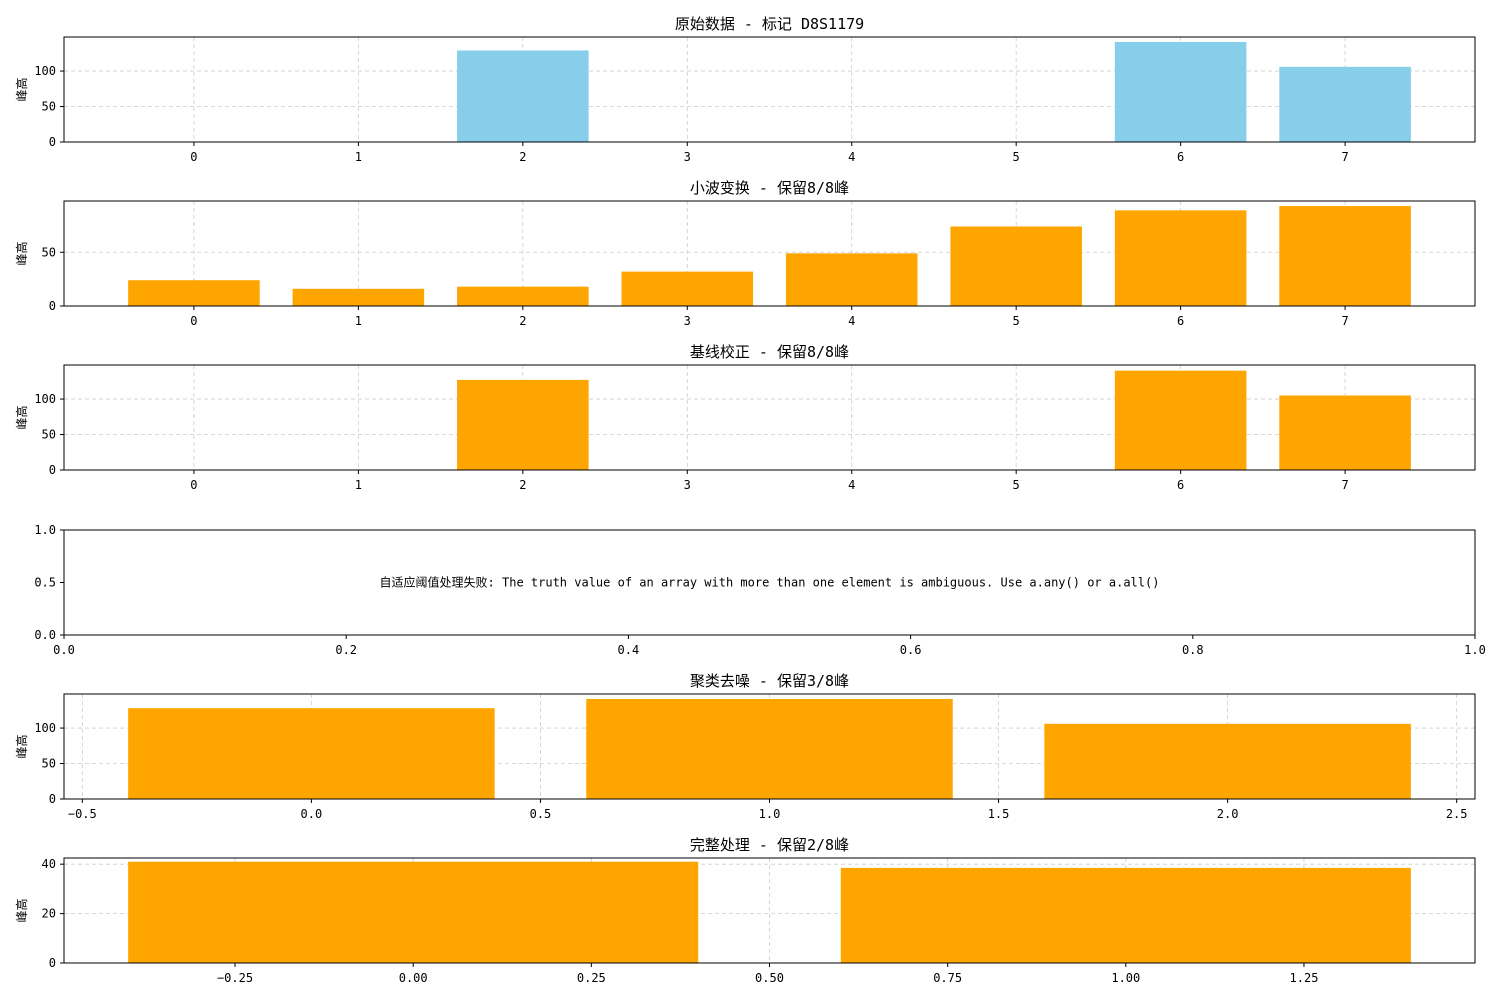  I want to click on x-tick-label: 0.50, so click(769, 978).